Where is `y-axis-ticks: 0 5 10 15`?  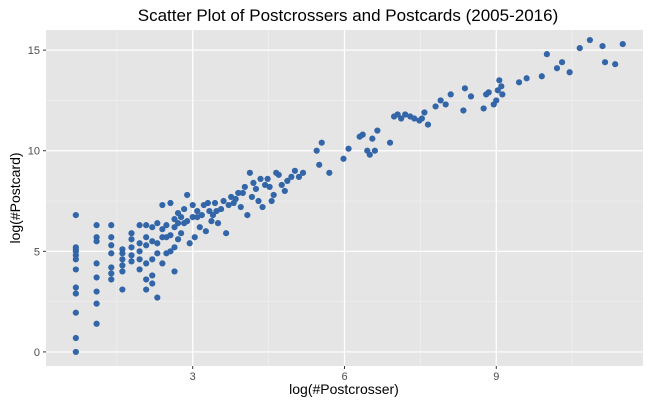
y-axis-ticks: 0 5 10 15 is located at coordinates (37, 202).